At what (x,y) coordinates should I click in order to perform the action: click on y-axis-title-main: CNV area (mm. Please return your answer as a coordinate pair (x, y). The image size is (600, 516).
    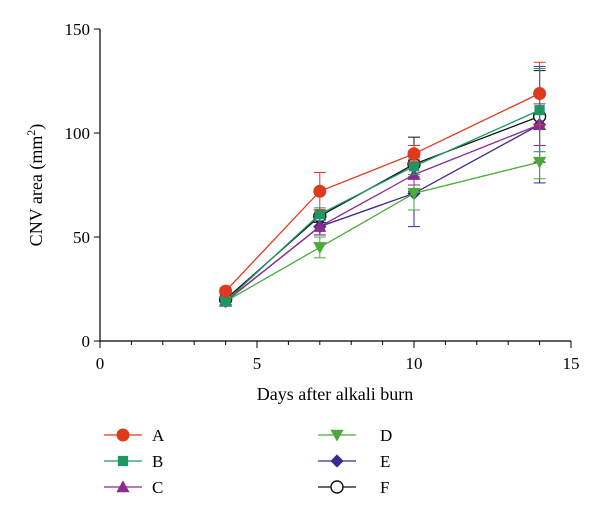
    Looking at the image, I should click on (36, 191).